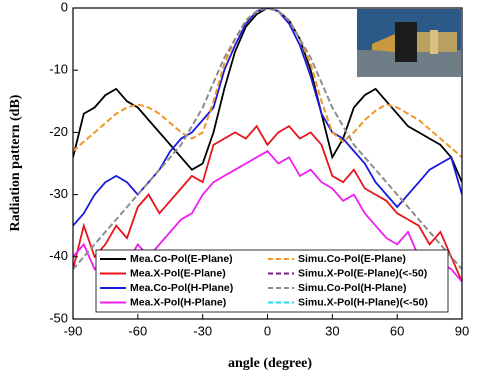 The image size is (481, 381). What do you see at coordinates (15, 162) in the screenshot?
I see `y-axis-title: Radiation pattern (dB)` at bounding box center [15, 162].